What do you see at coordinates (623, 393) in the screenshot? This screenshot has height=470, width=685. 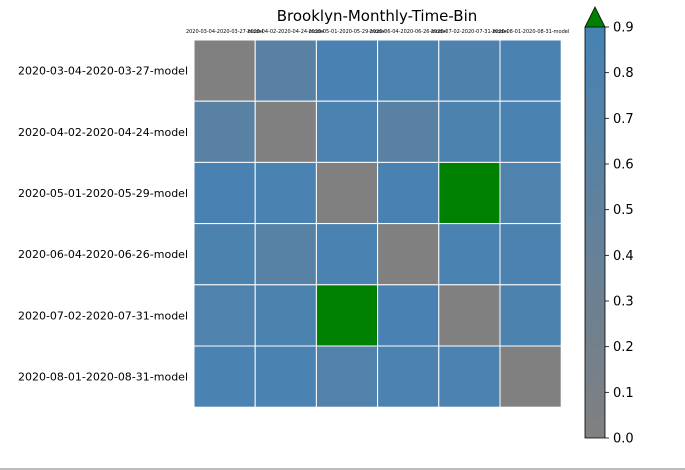 I see `colorbar-tick-label: 0.1` at bounding box center [623, 393].